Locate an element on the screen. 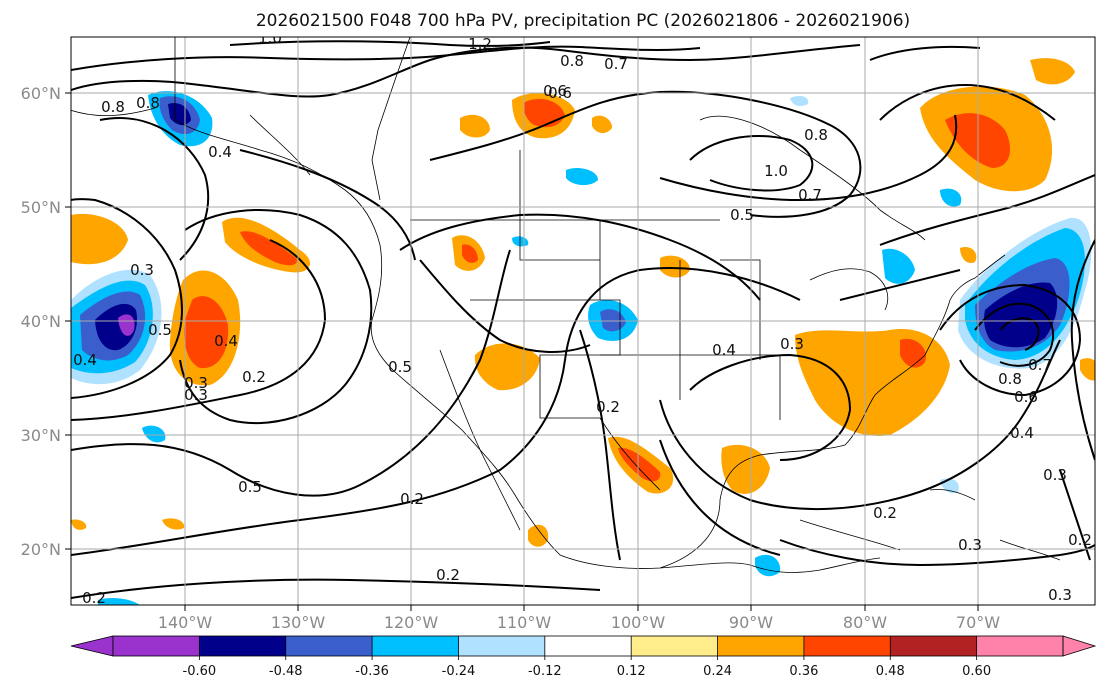 The width and height of the screenshot is (1105, 698). colorbar-tick-label: -0.48 is located at coordinates (286, 671).